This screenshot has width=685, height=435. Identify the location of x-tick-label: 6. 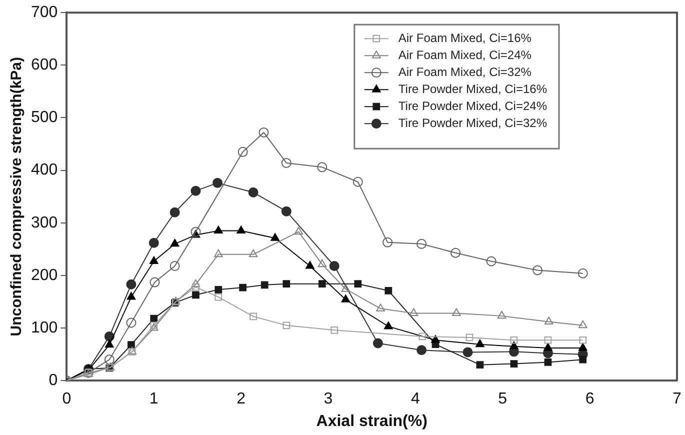
(589, 399).